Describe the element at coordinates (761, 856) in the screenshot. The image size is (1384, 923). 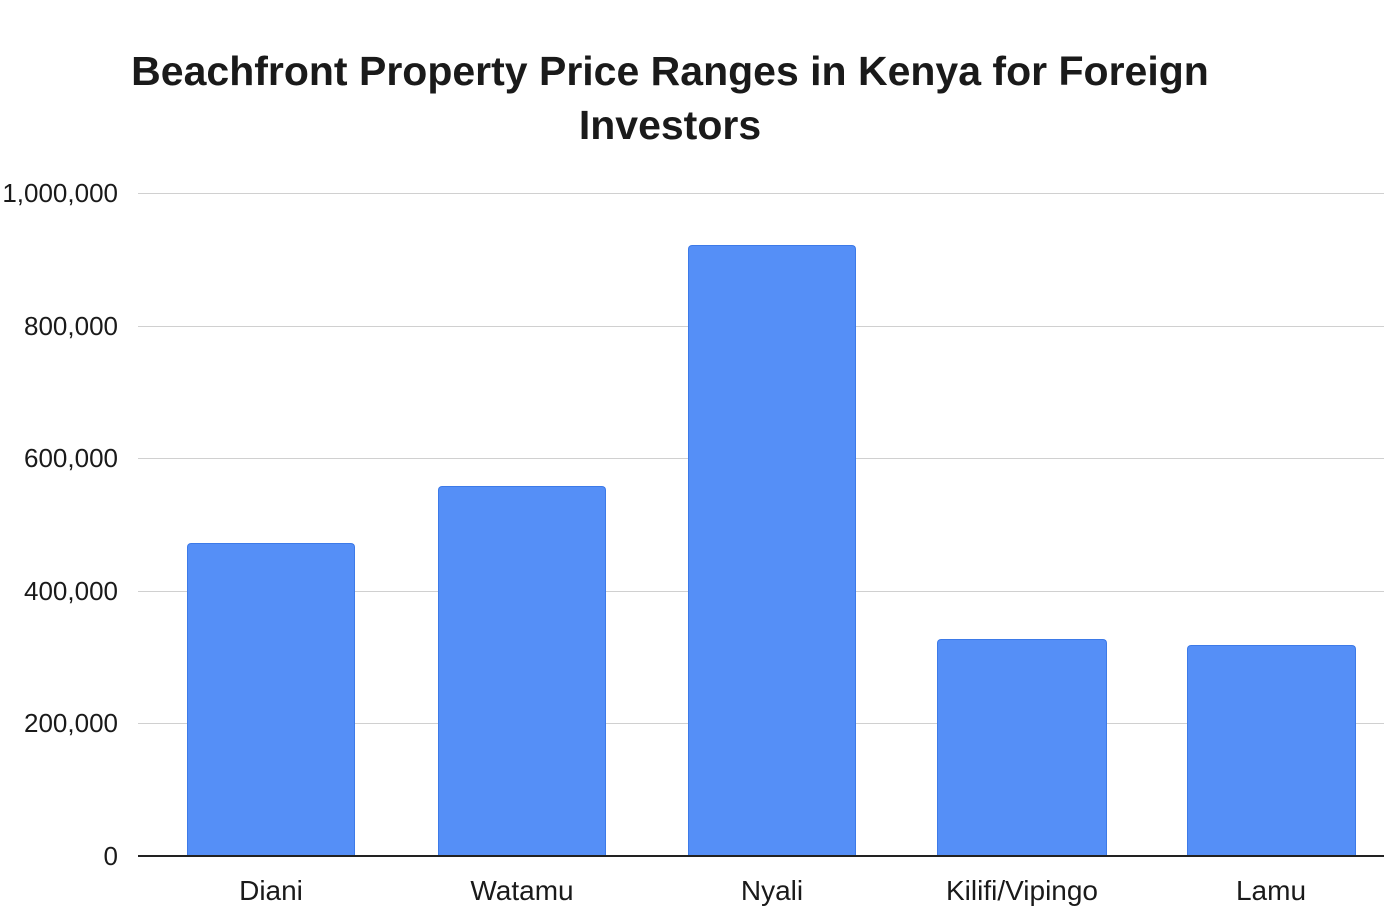
I see `x-axis-line` at that location.